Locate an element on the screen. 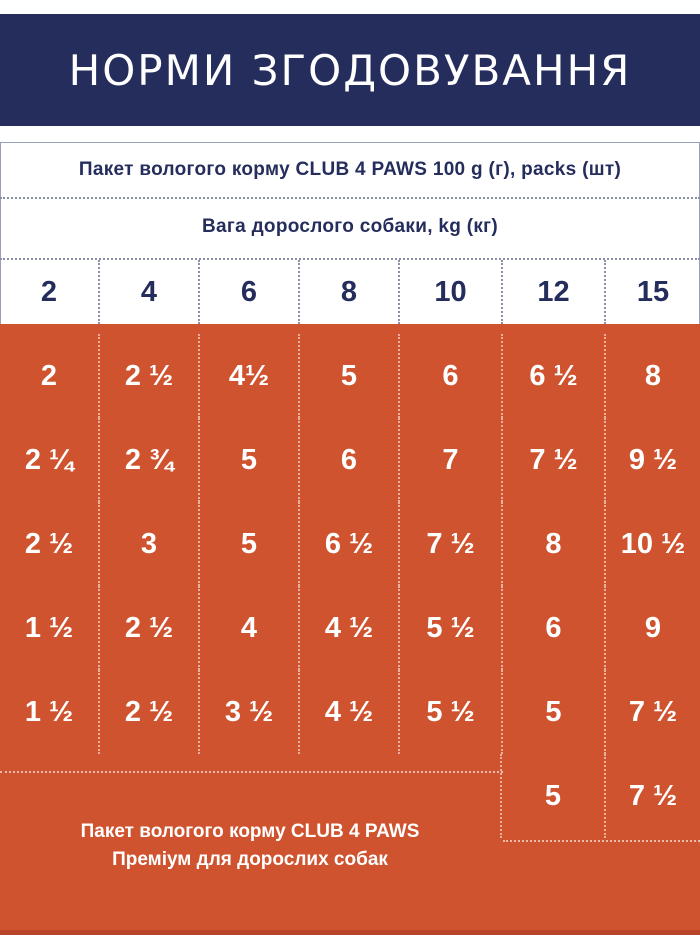 This screenshot has height=935, width=700. weight-header: Вага дорослого собаки, kg (кг) is located at coordinates (350, 227).